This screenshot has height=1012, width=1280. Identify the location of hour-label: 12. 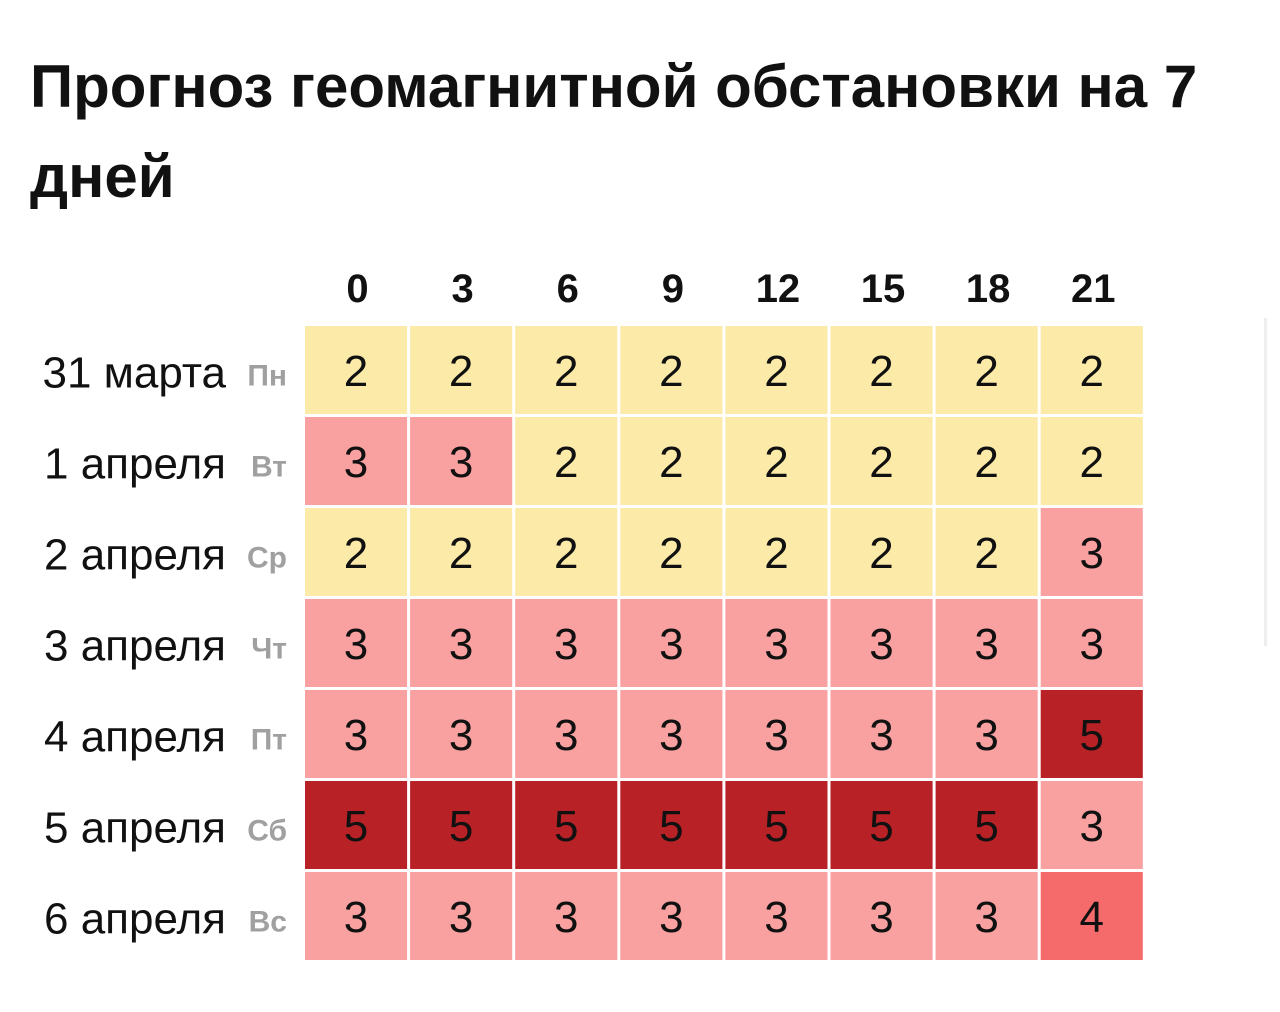
(778, 289).